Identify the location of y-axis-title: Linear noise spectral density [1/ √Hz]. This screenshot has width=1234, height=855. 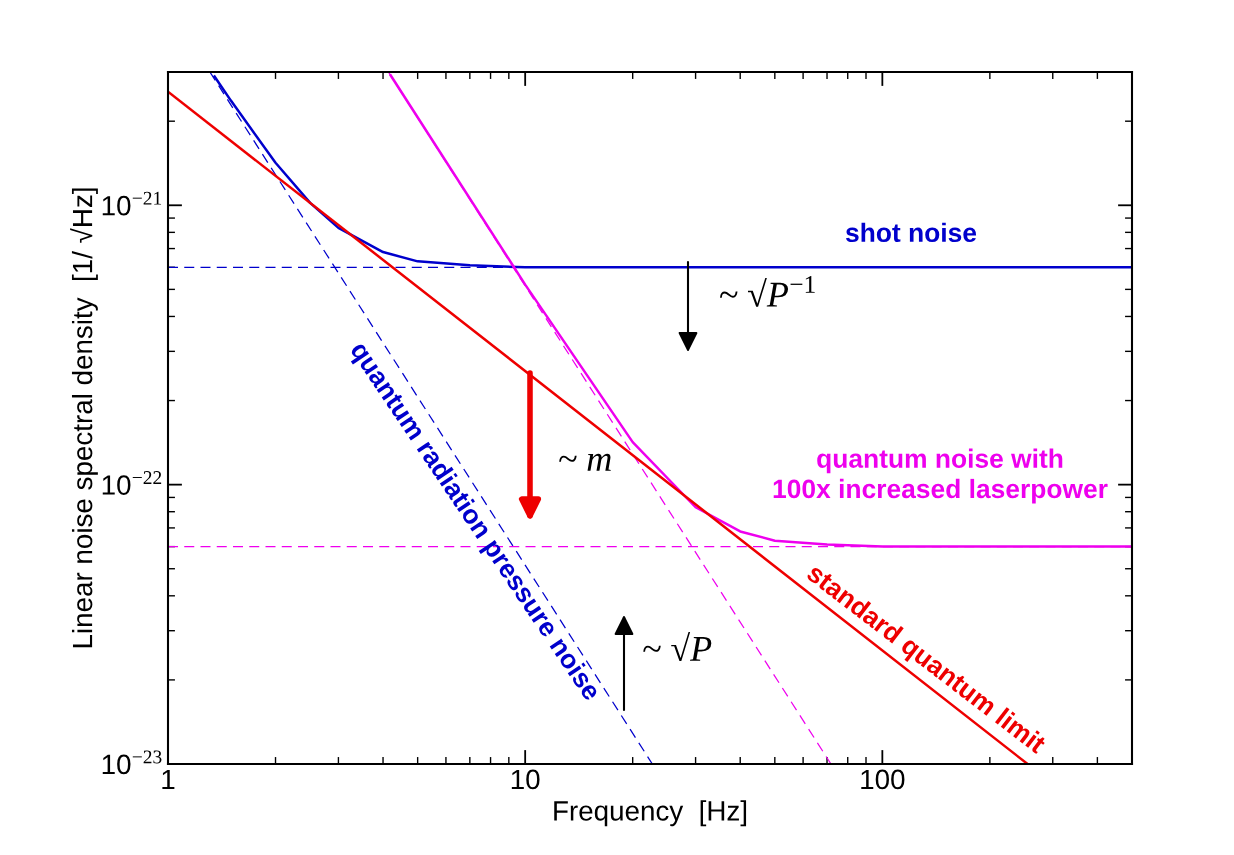
(84, 418).